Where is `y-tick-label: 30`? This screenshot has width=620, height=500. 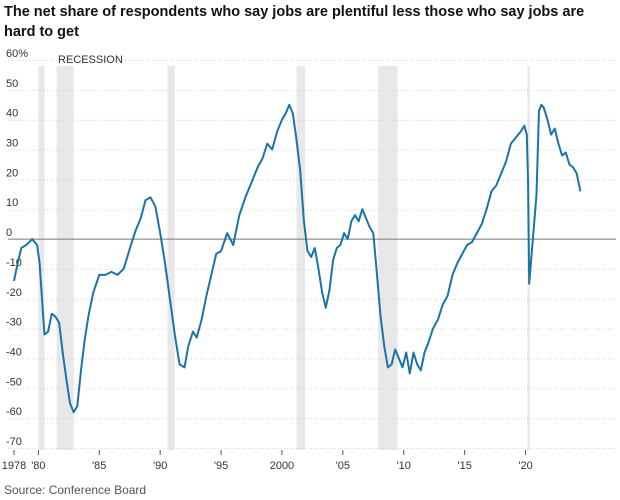 y-tick-label: 30 is located at coordinates (12, 144).